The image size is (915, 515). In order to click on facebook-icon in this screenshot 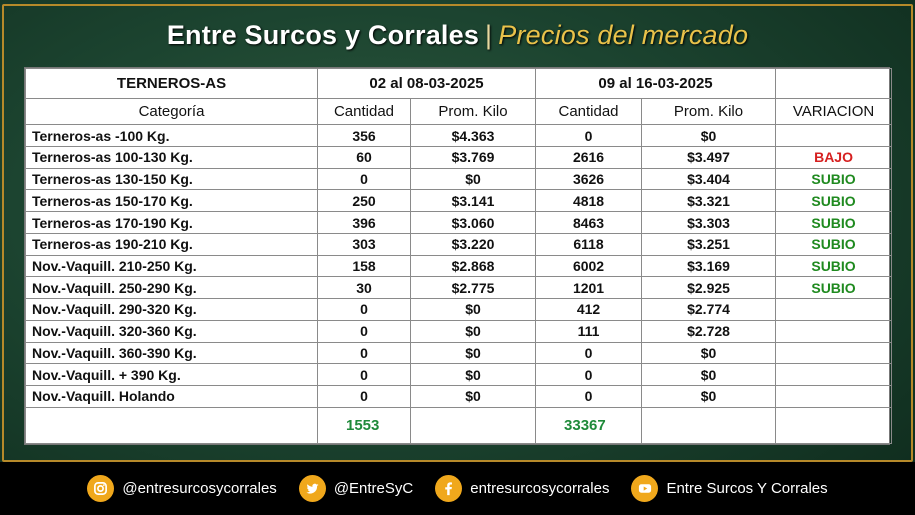, I will do `click(449, 488)`.